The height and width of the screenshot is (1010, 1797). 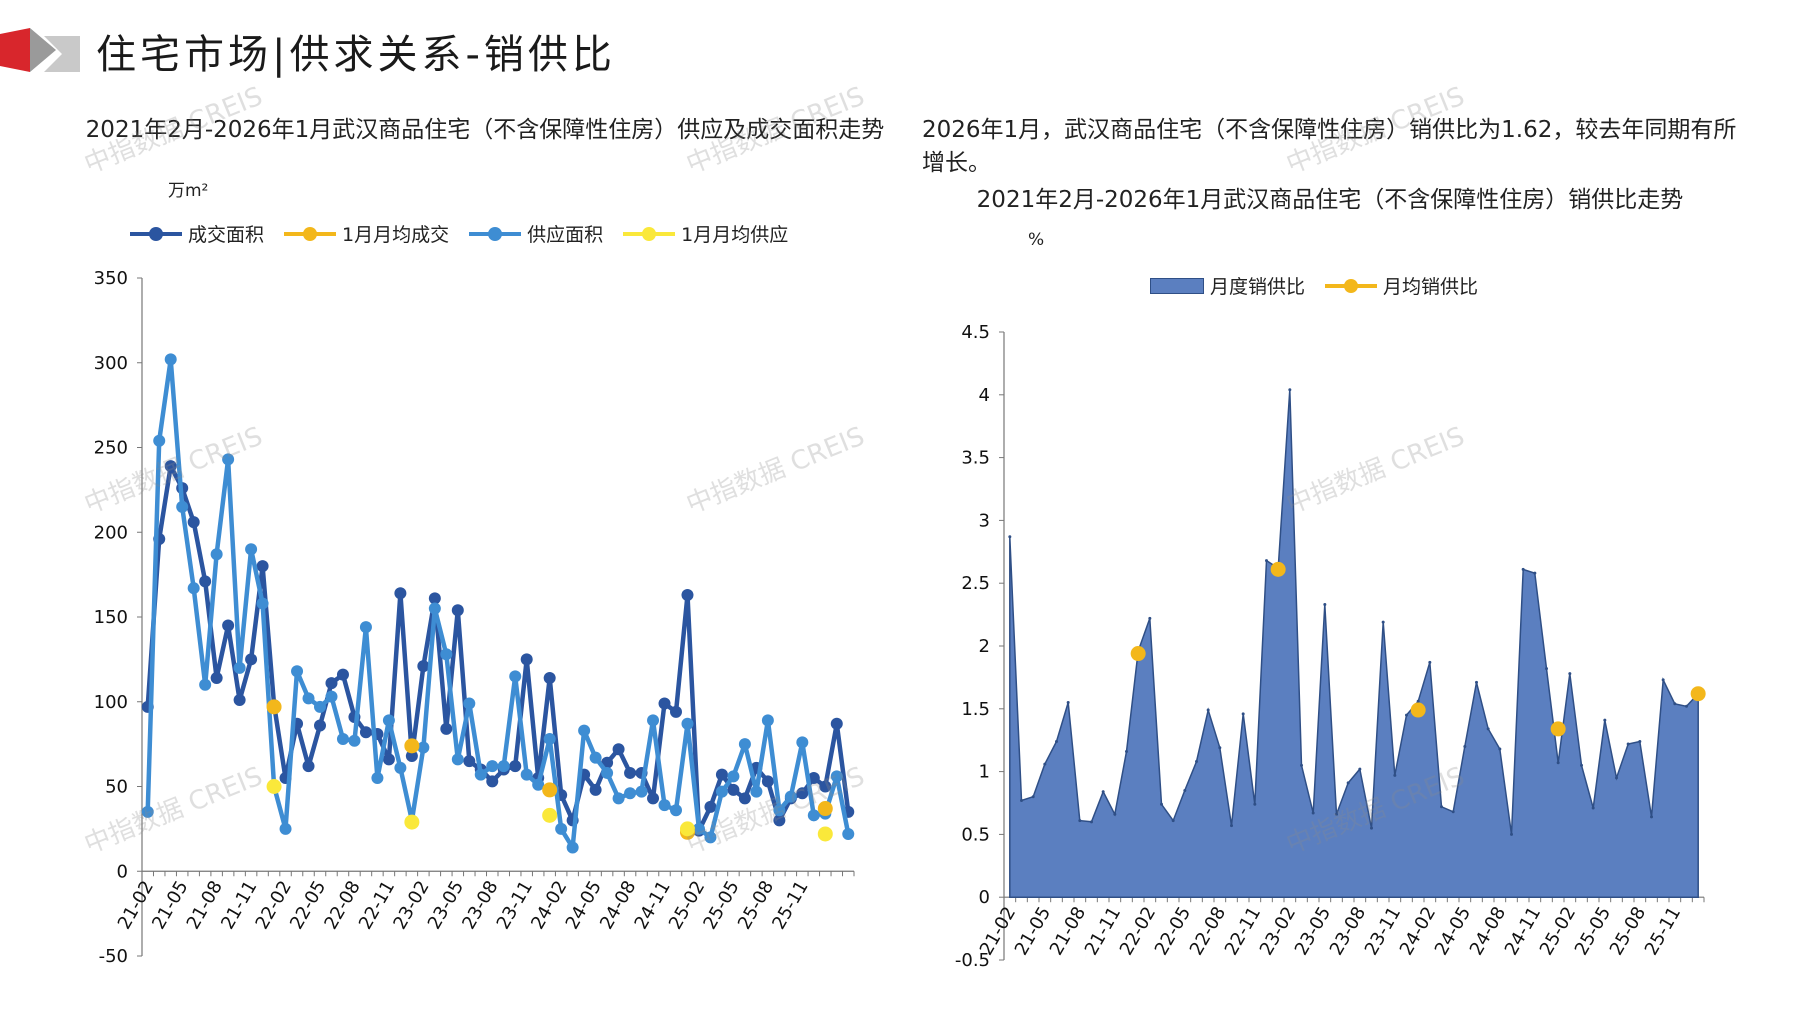 I want to click on legend-item-deal-avg: 1月月均成交, so click(x=366, y=233).